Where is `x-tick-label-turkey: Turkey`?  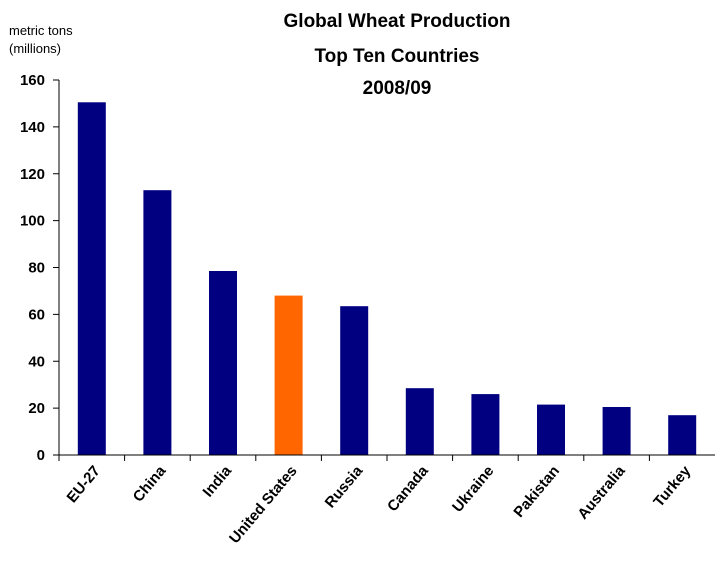 x-tick-label-turkey: Turkey is located at coordinates (672, 486).